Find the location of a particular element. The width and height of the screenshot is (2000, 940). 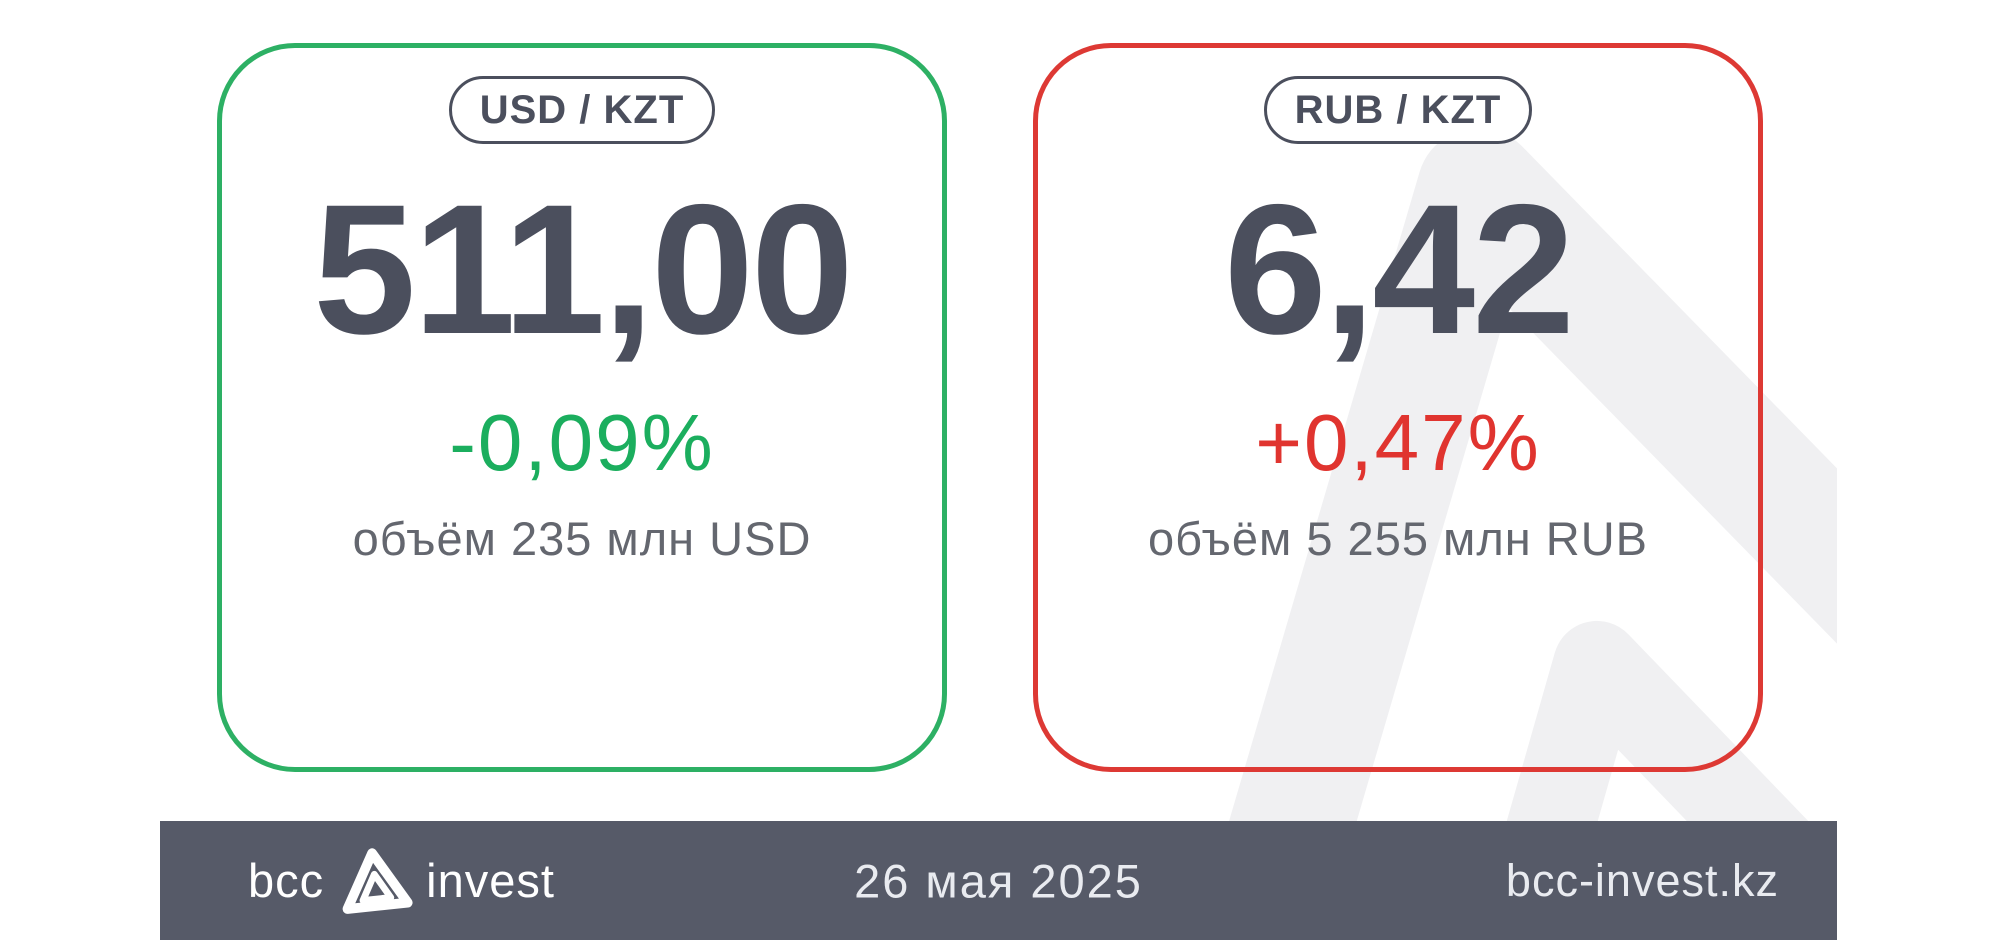

bcc-invest-logo: bcc invest is located at coordinates (401, 881).